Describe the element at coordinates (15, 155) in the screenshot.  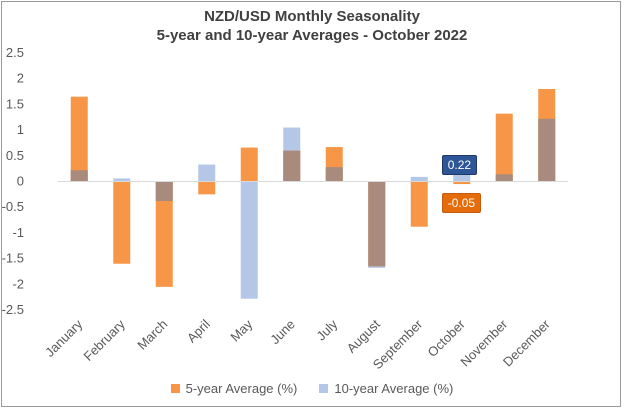
I see `y-tick-label: 0.5` at that location.